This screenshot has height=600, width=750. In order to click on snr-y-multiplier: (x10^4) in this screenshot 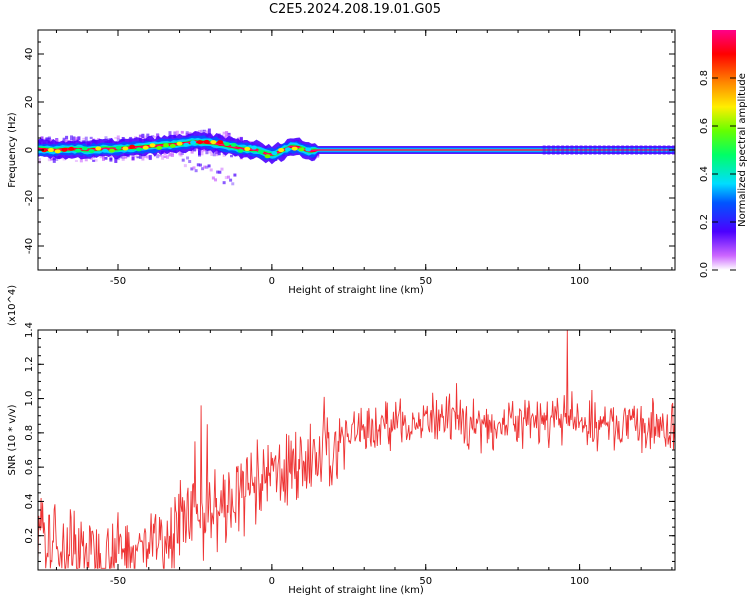, I will do `click(12, 305)`.